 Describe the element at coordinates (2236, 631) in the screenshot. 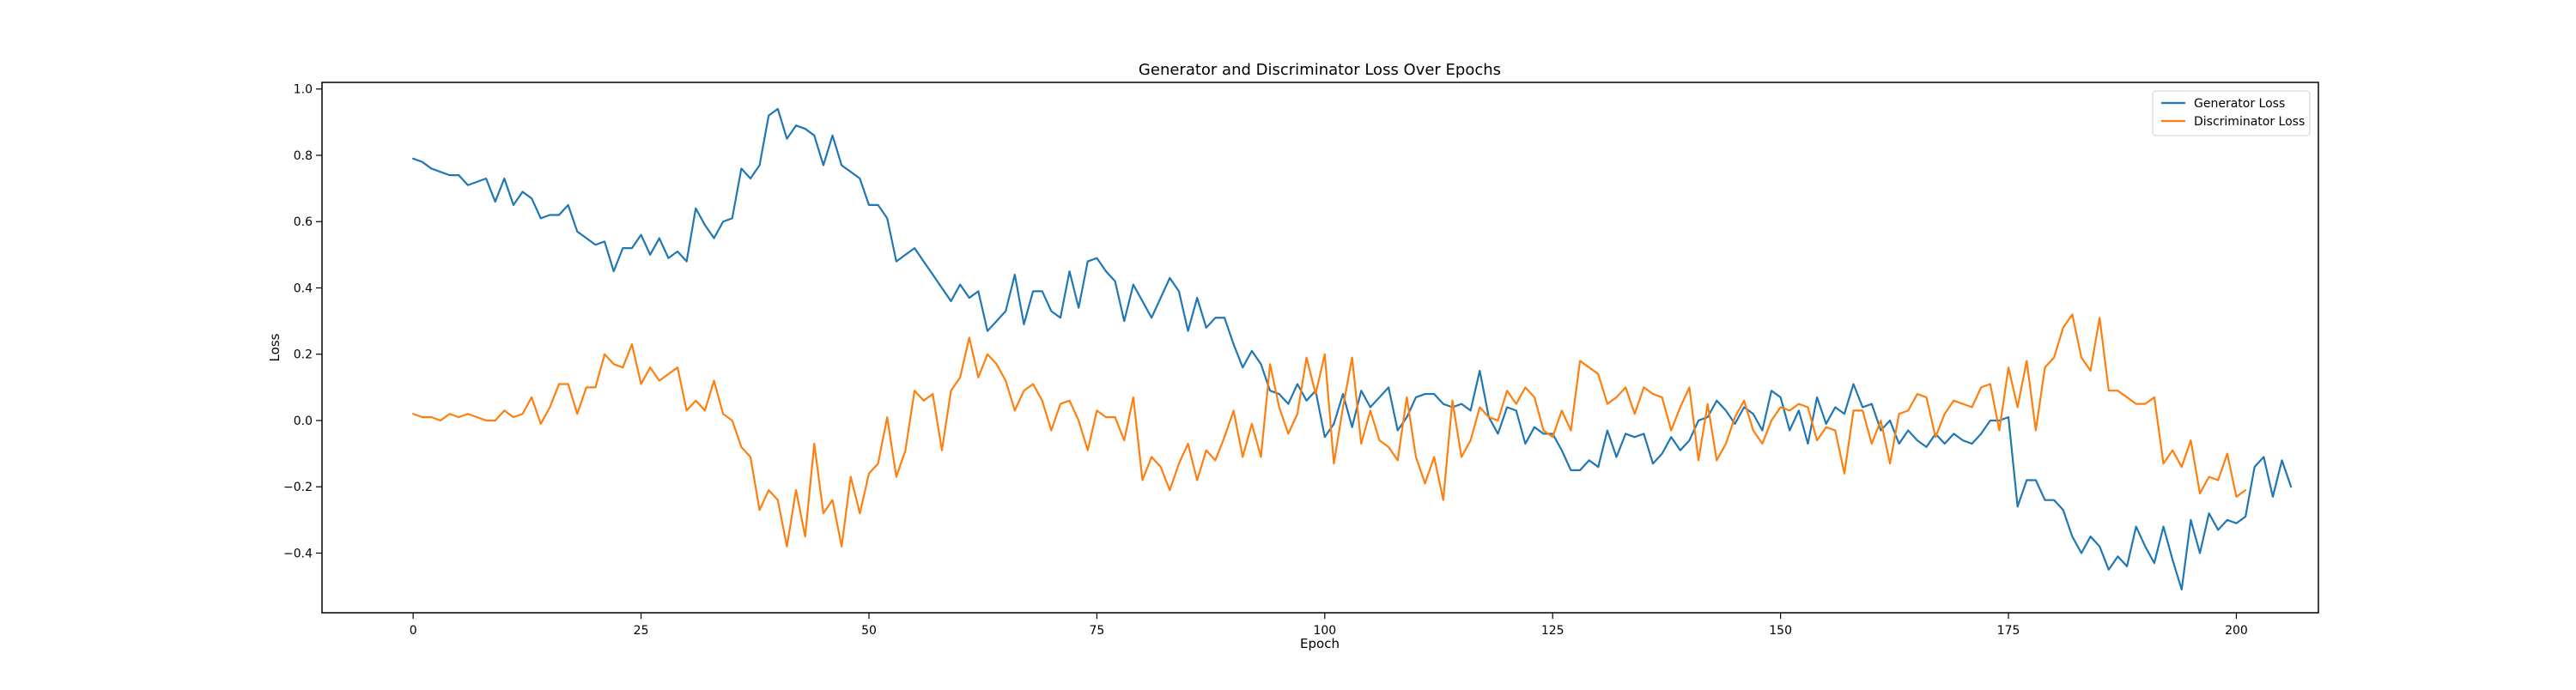

I see `x-tick-label: 200` at that location.